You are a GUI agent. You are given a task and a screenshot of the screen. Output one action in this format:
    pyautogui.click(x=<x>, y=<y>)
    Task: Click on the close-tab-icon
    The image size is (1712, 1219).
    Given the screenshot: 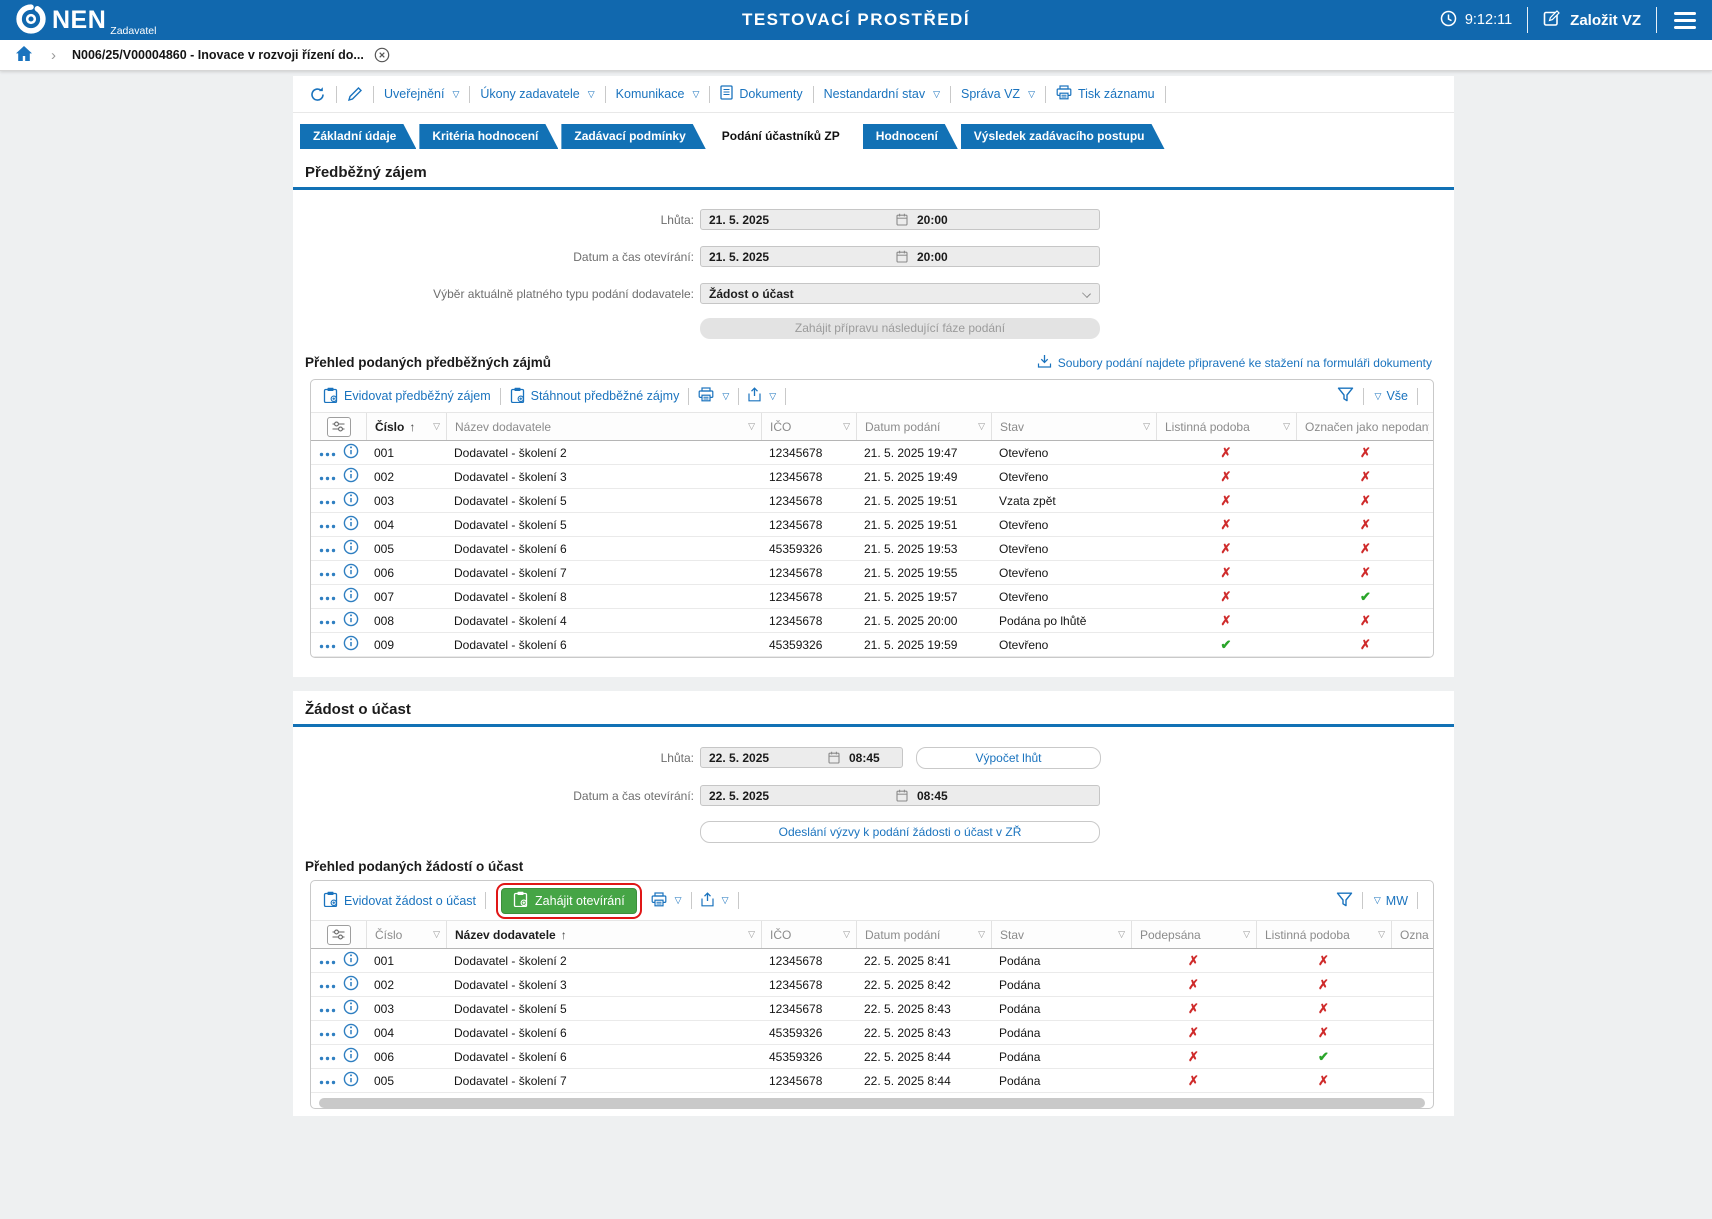 What is the action you would take?
    pyautogui.click(x=382, y=55)
    